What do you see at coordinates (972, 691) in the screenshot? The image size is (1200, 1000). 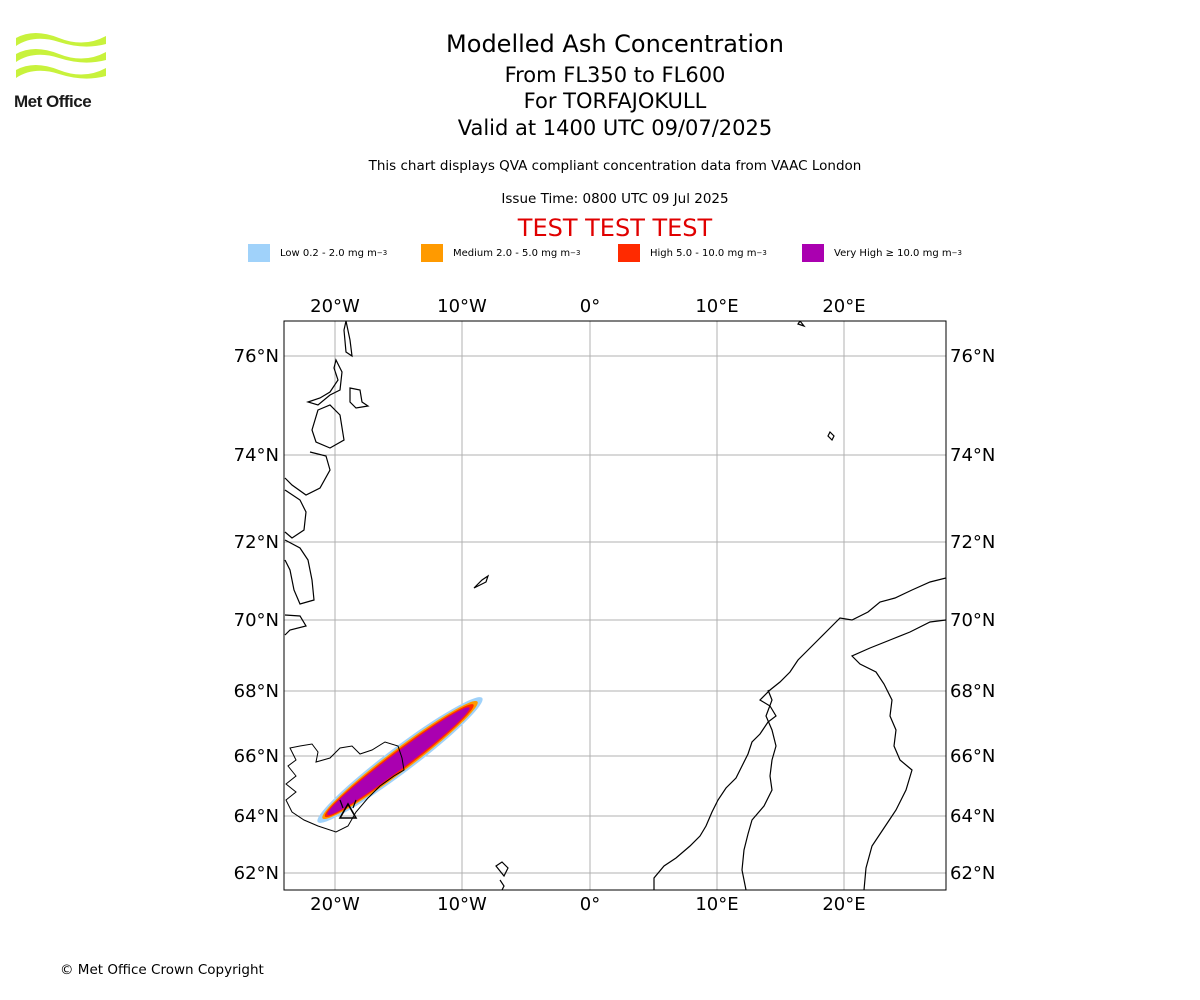 I see `lat-label-right-68n: 68°N` at bounding box center [972, 691].